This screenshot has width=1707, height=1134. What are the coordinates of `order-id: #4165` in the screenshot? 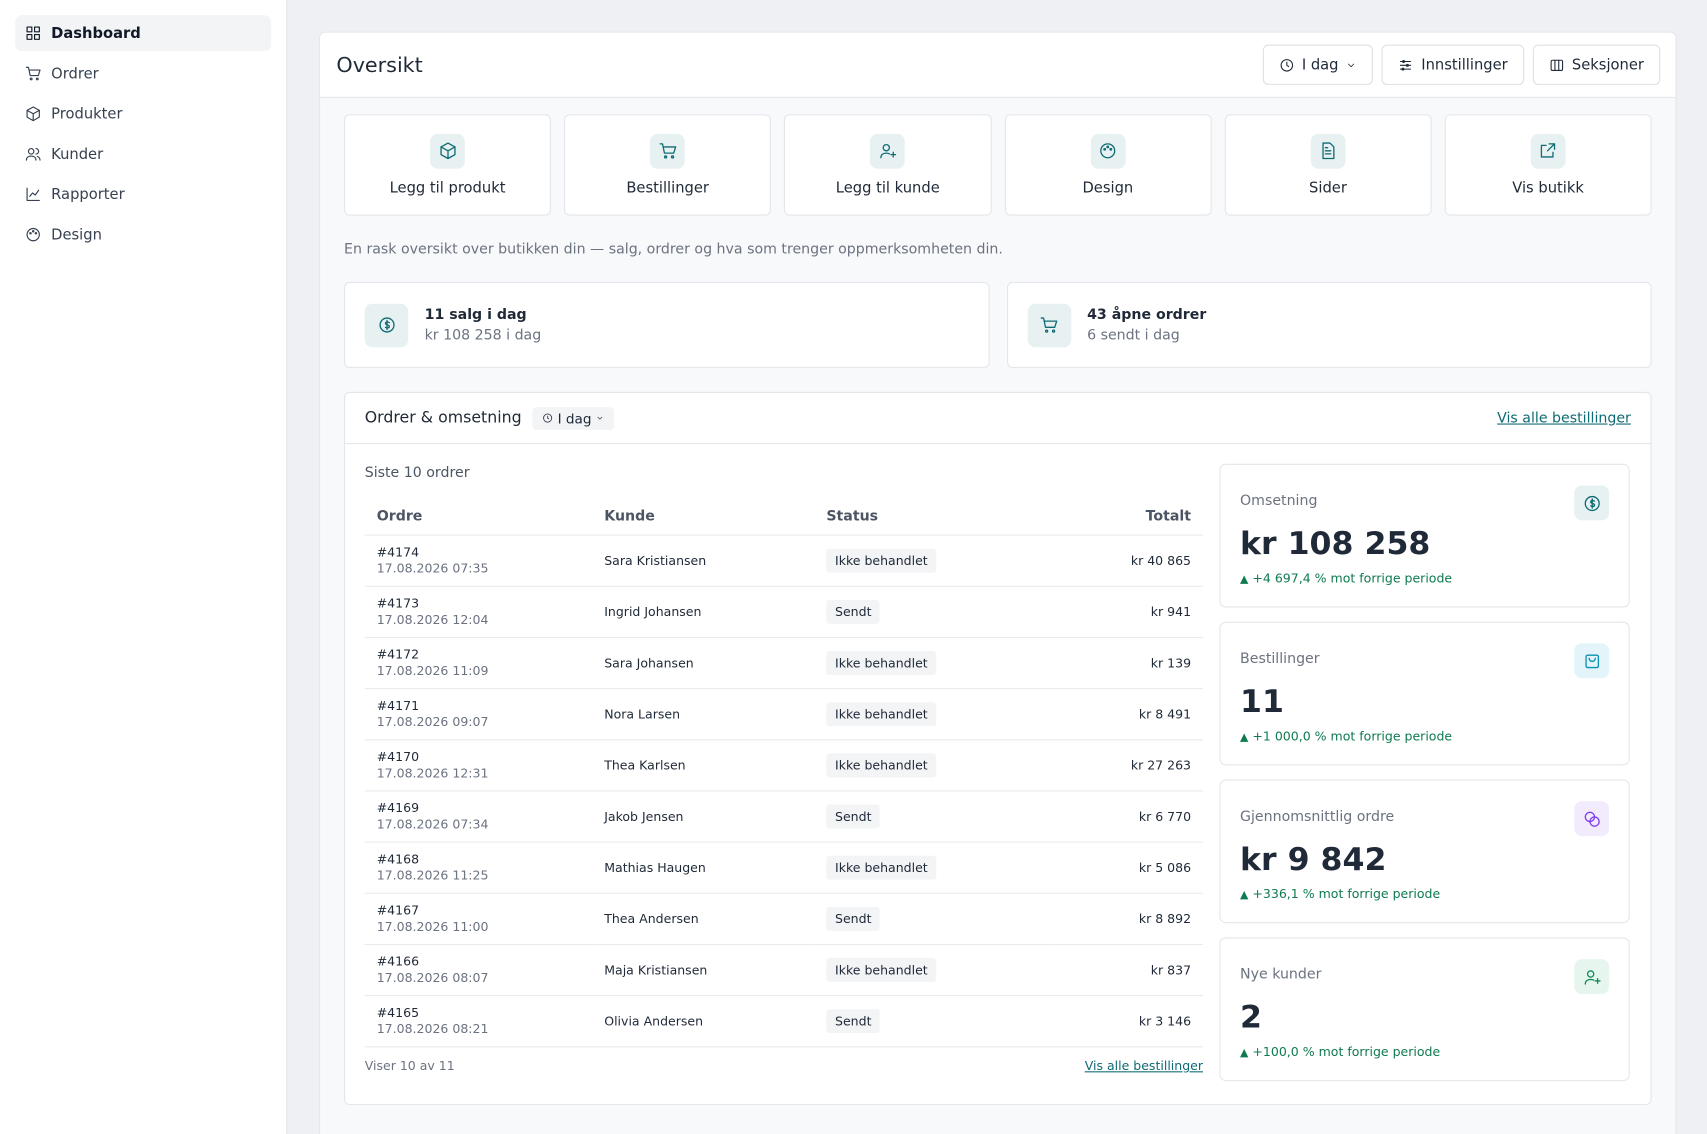 It's located at (398, 1012).